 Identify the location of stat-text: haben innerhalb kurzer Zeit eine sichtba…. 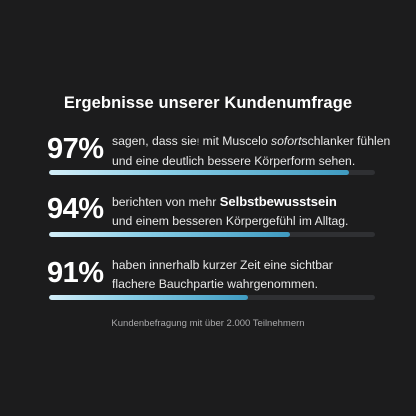
(249, 275).